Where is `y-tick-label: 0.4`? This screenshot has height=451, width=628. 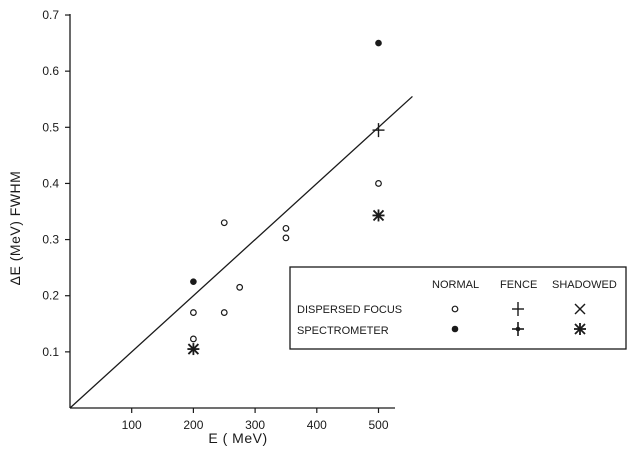
y-tick-label: 0.4 is located at coordinates (50, 183).